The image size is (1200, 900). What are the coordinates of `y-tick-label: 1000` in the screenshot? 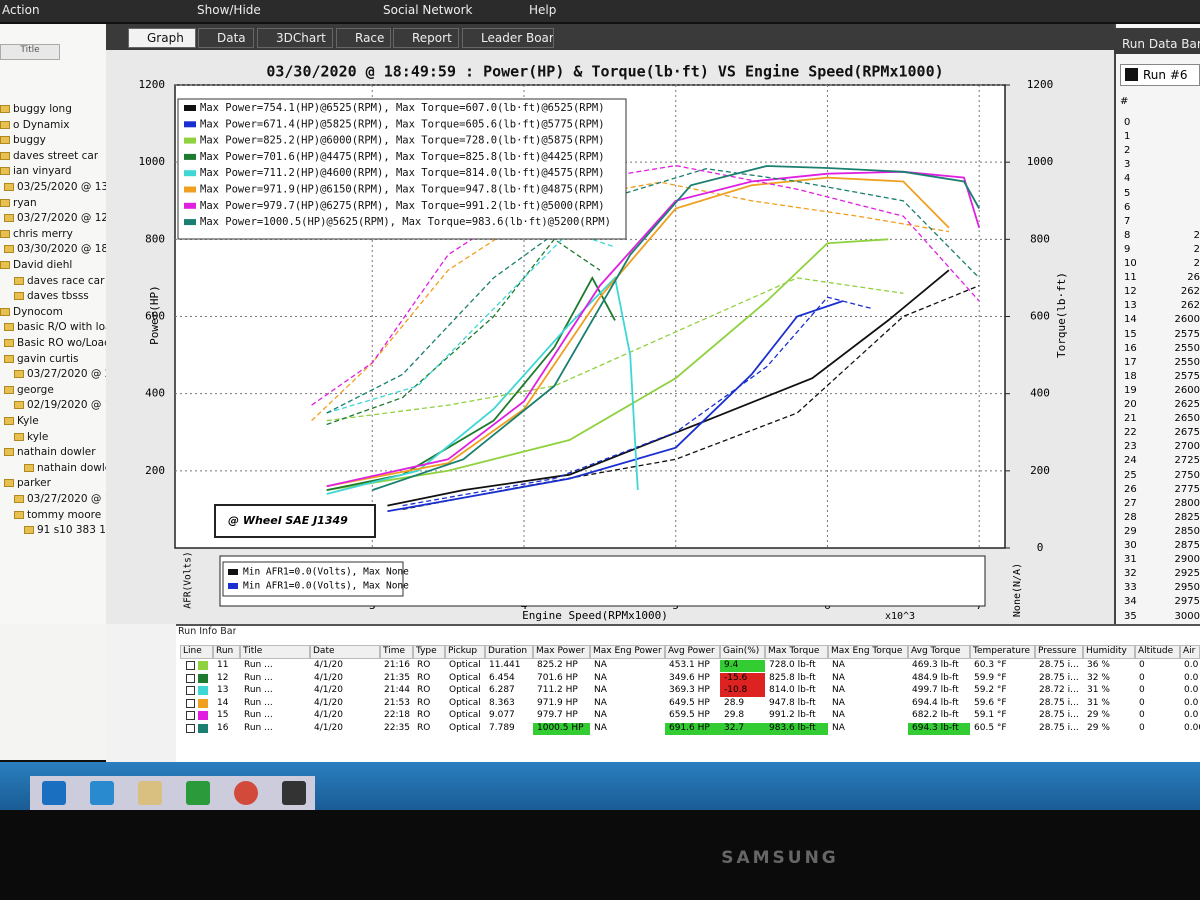 It's located at (152, 161).